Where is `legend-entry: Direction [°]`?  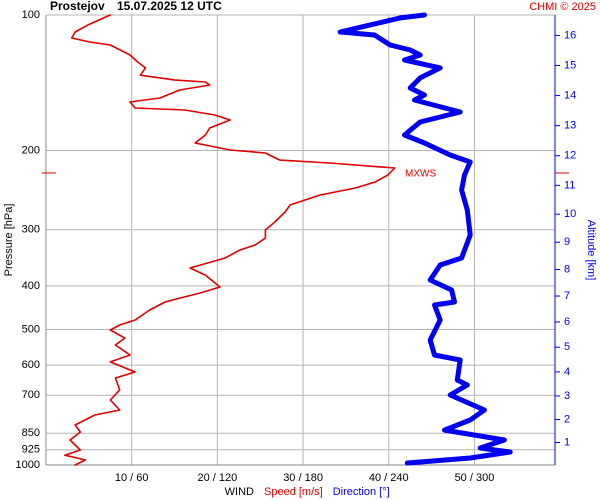
legend-entry: Direction [°] is located at coordinates (361, 492).